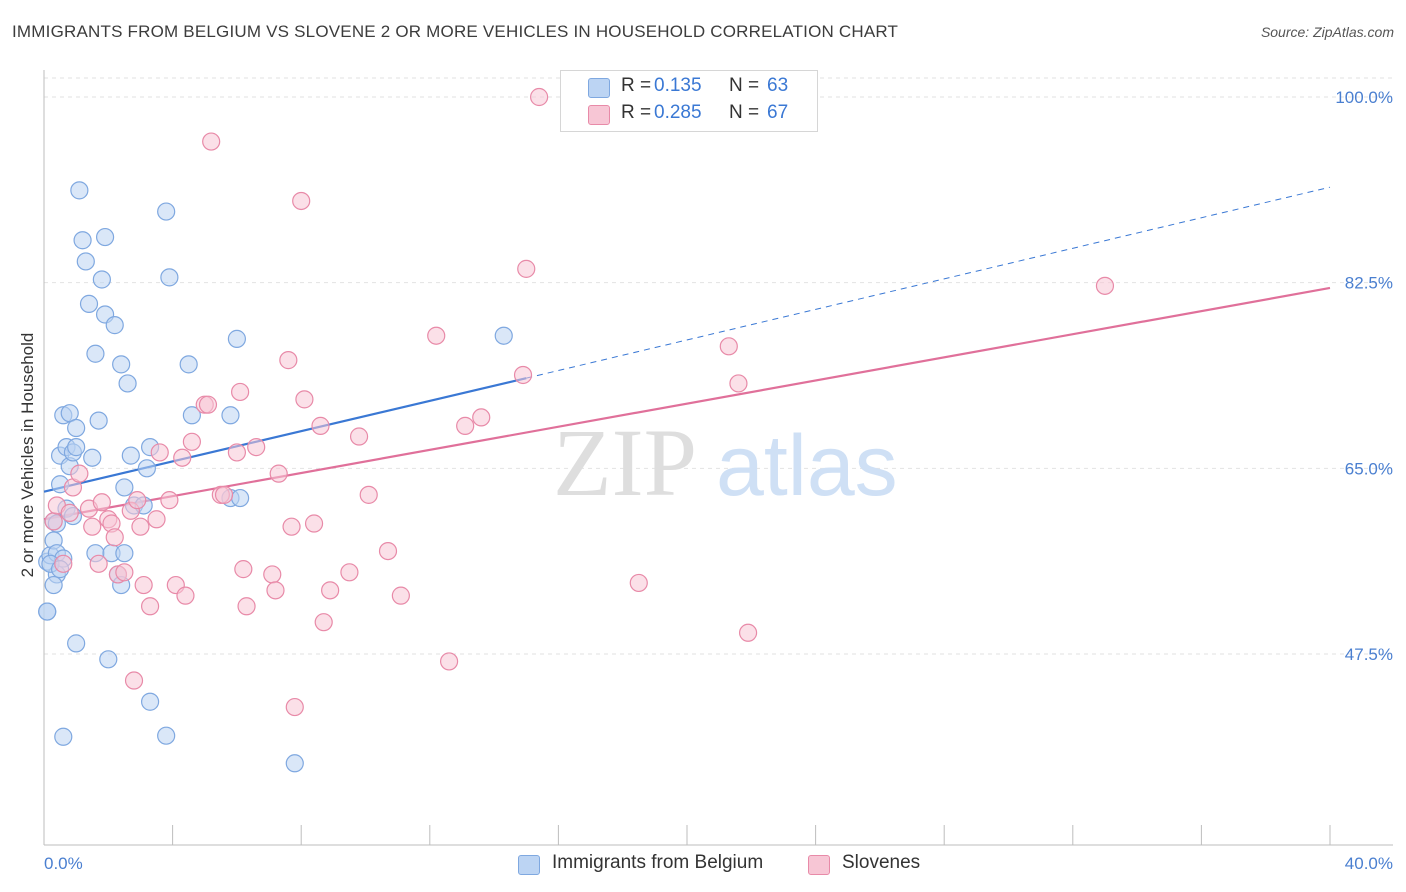 Image resolution: width=1406 pixels, height=892 pixels. I want to click on y-axis-label: 2 or more Vehicles in Household, so click(27, 455).